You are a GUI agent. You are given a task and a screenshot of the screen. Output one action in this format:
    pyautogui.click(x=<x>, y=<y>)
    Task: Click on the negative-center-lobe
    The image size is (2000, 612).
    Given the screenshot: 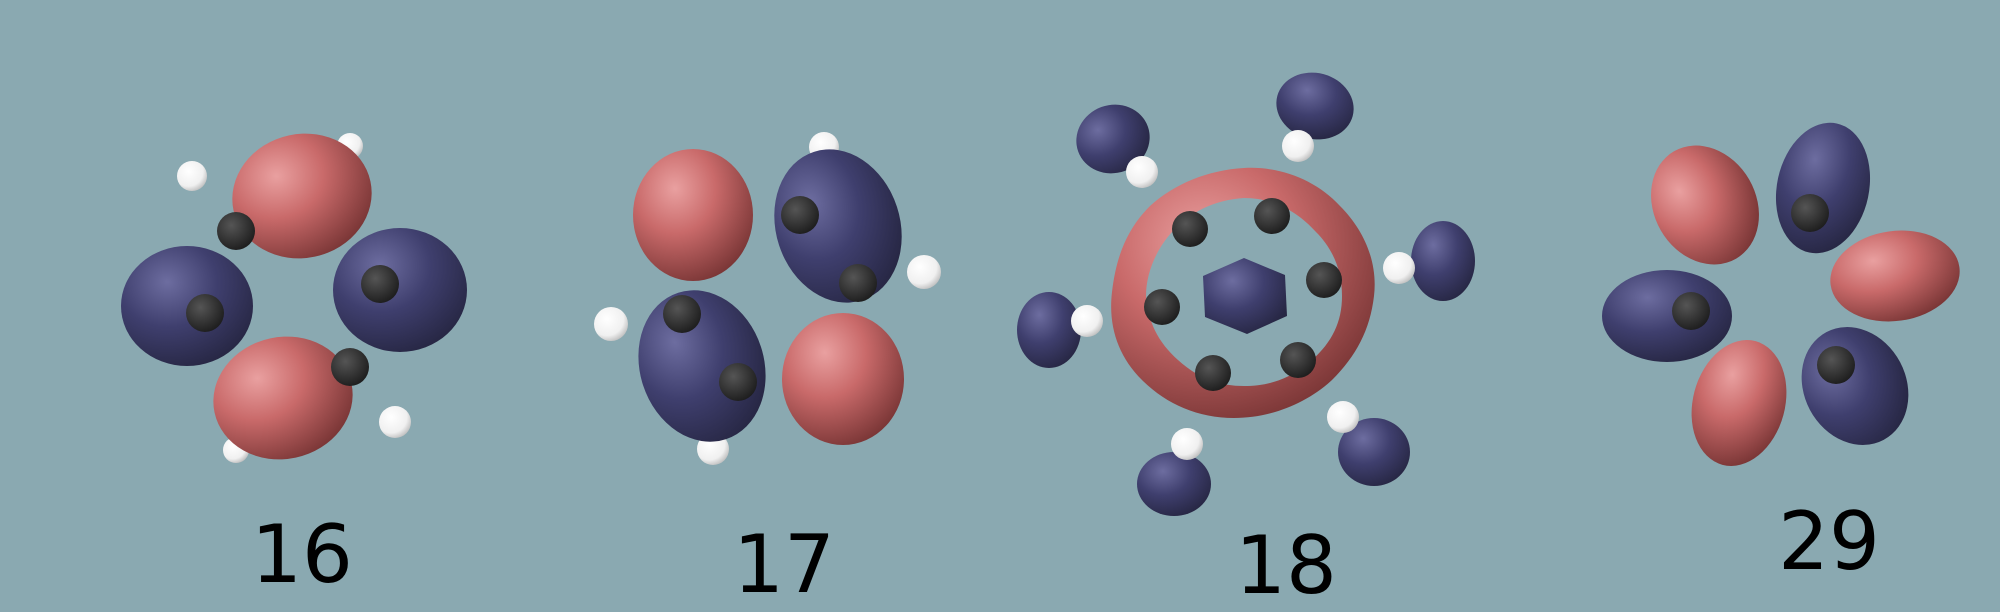 What is the action you would take?
    pyautogui.click(x=1245, y=296)
    